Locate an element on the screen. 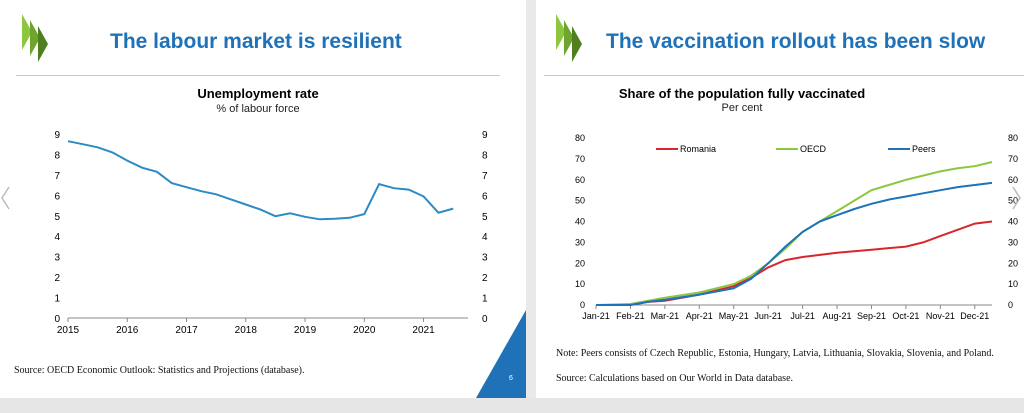 The width and height of the screenshot is (1024, 413). series-line-oecd is located at coordinates (794, 233).